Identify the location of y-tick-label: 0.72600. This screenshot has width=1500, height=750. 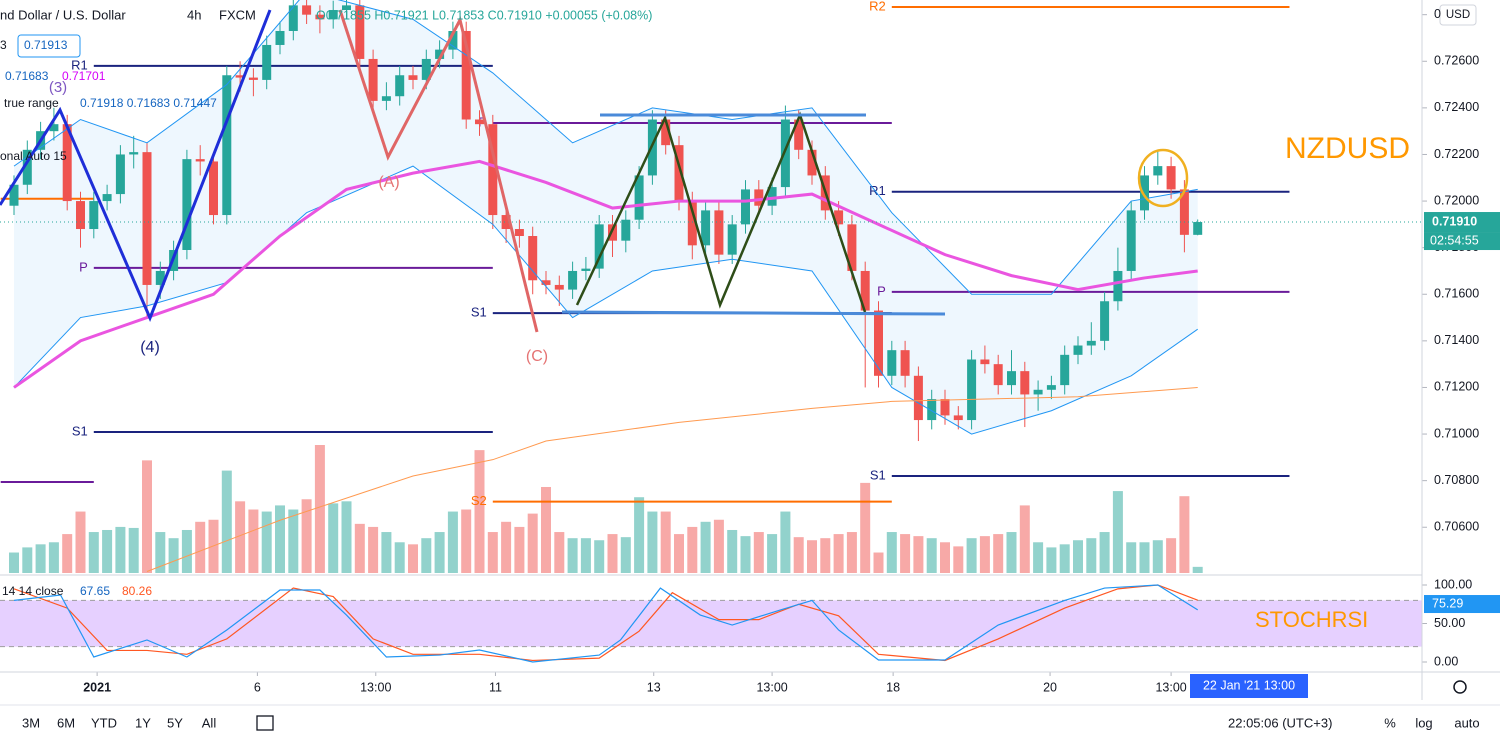
(1456, 61).